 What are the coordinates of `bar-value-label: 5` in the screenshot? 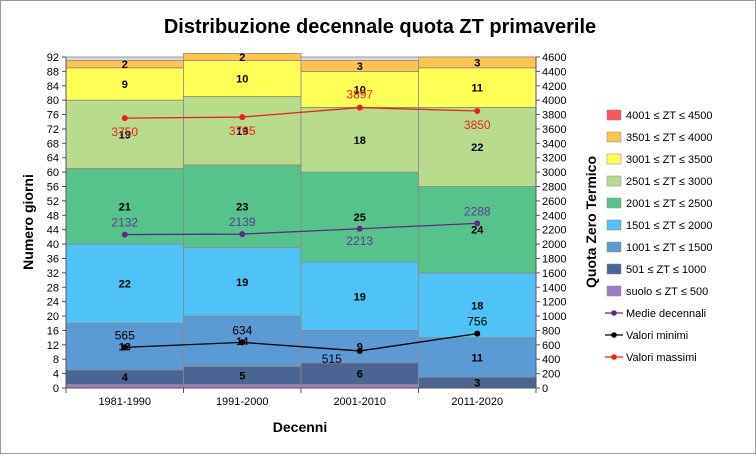 It's located at (242, 376).